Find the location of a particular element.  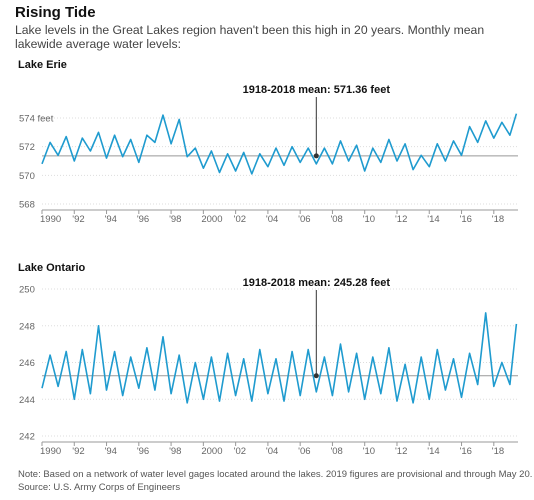

mean-label: 1918-2018 mean: 245.28 feet is located at coordinates (317, 283).